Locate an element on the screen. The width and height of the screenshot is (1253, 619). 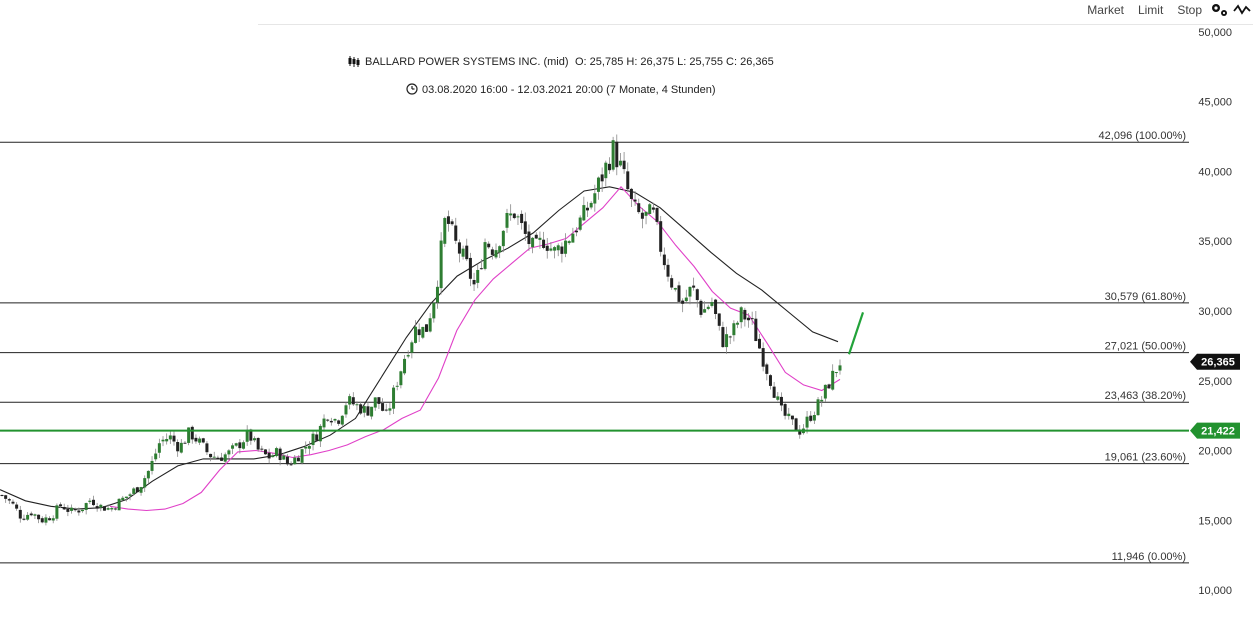
support-price-tag: 21,422 is located at coordinates (1218, 432).